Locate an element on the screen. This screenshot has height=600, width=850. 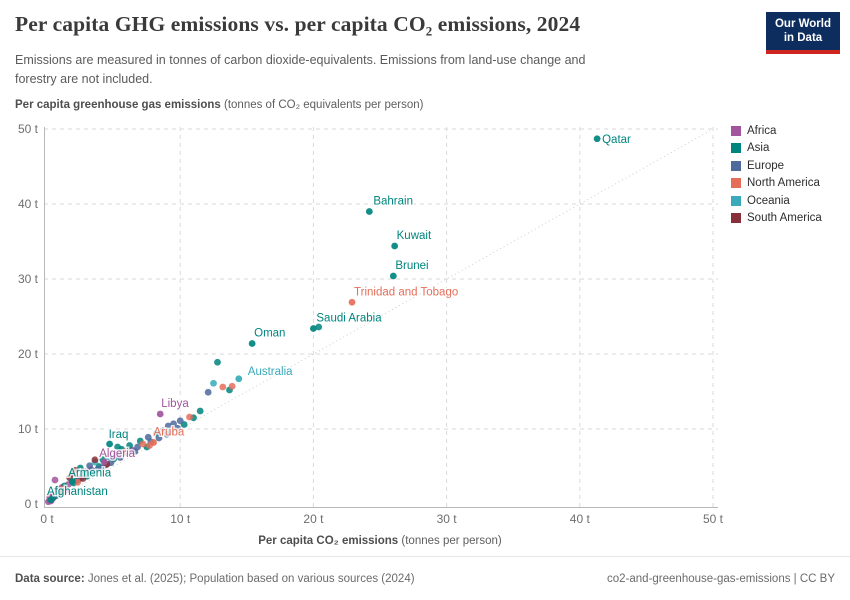
country-label: Brunei is located at coordinates (411, 266).